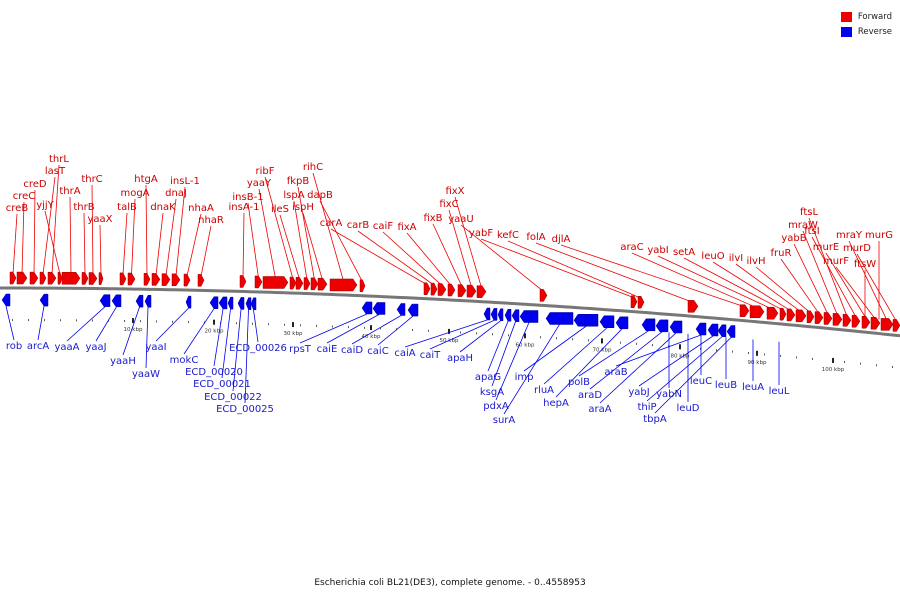 This screenshot has width=900, height=600. I want to click on forward-gene-label: caiF, so click(383, 226).